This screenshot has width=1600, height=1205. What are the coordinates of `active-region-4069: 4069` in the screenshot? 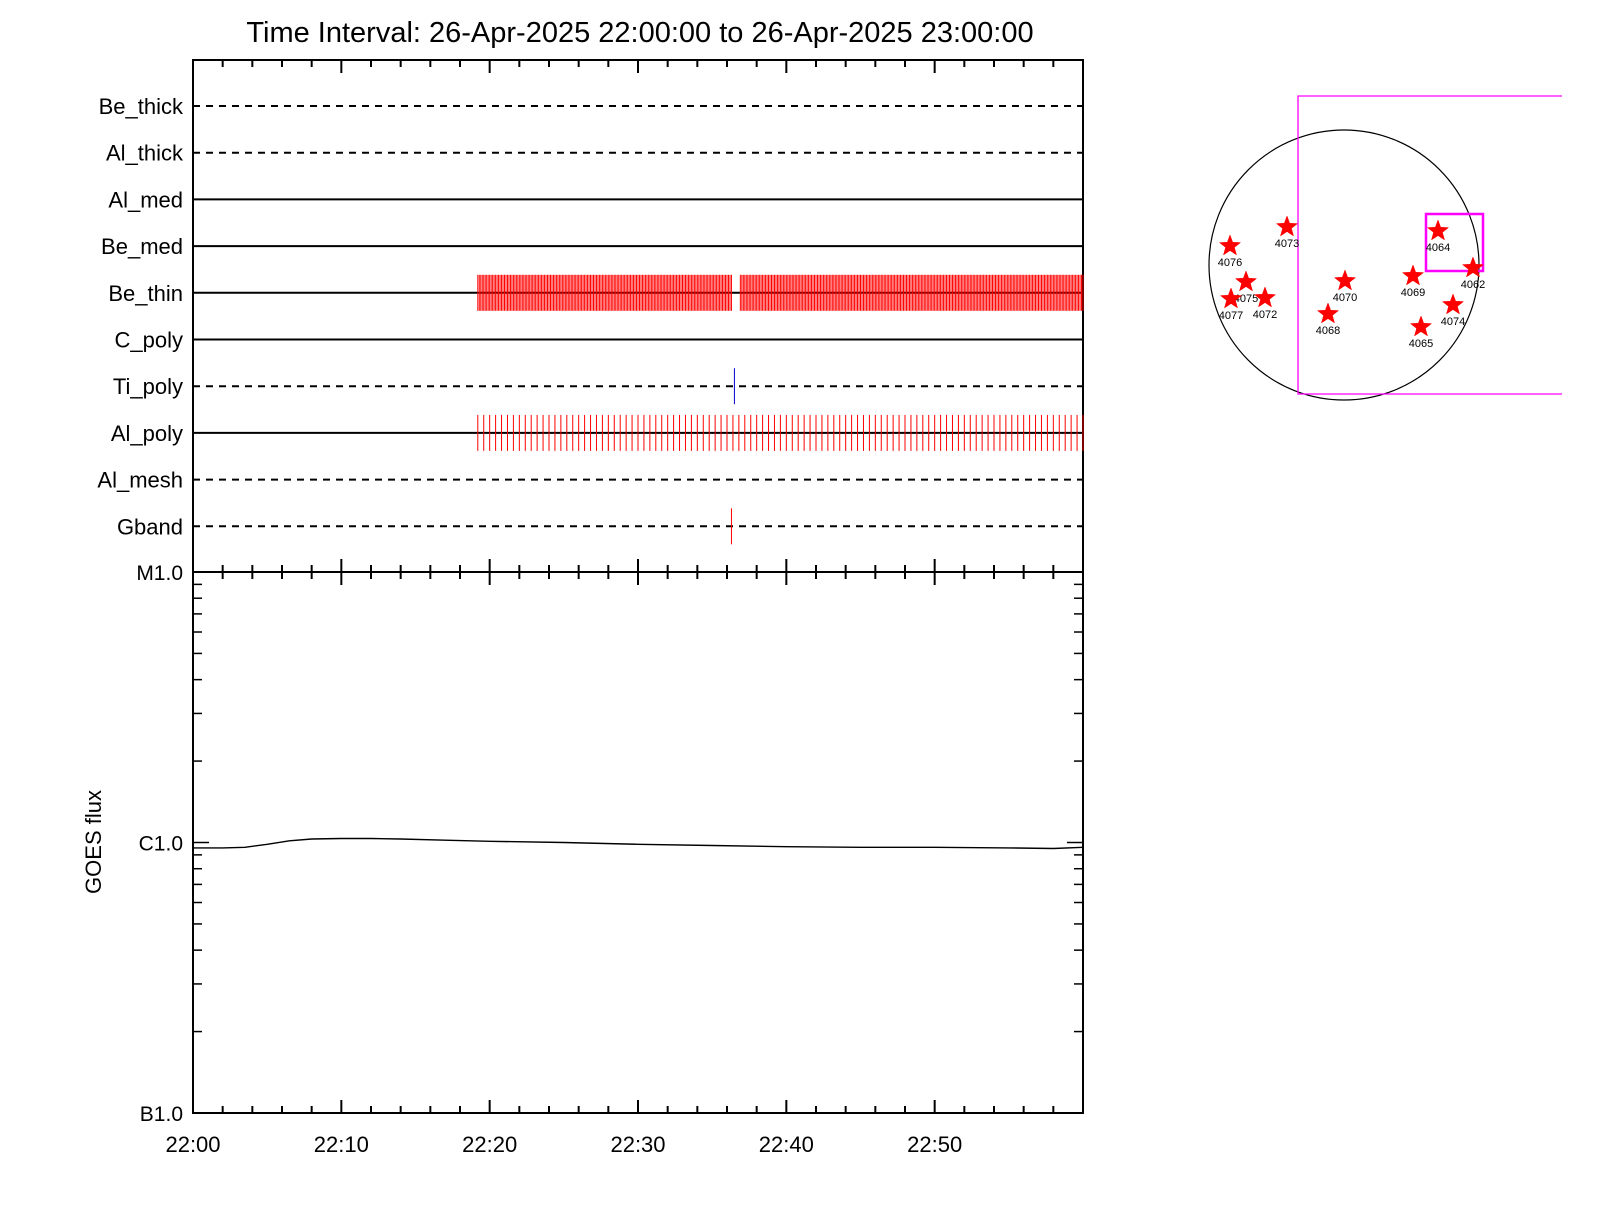 It's located at (1413, 281).